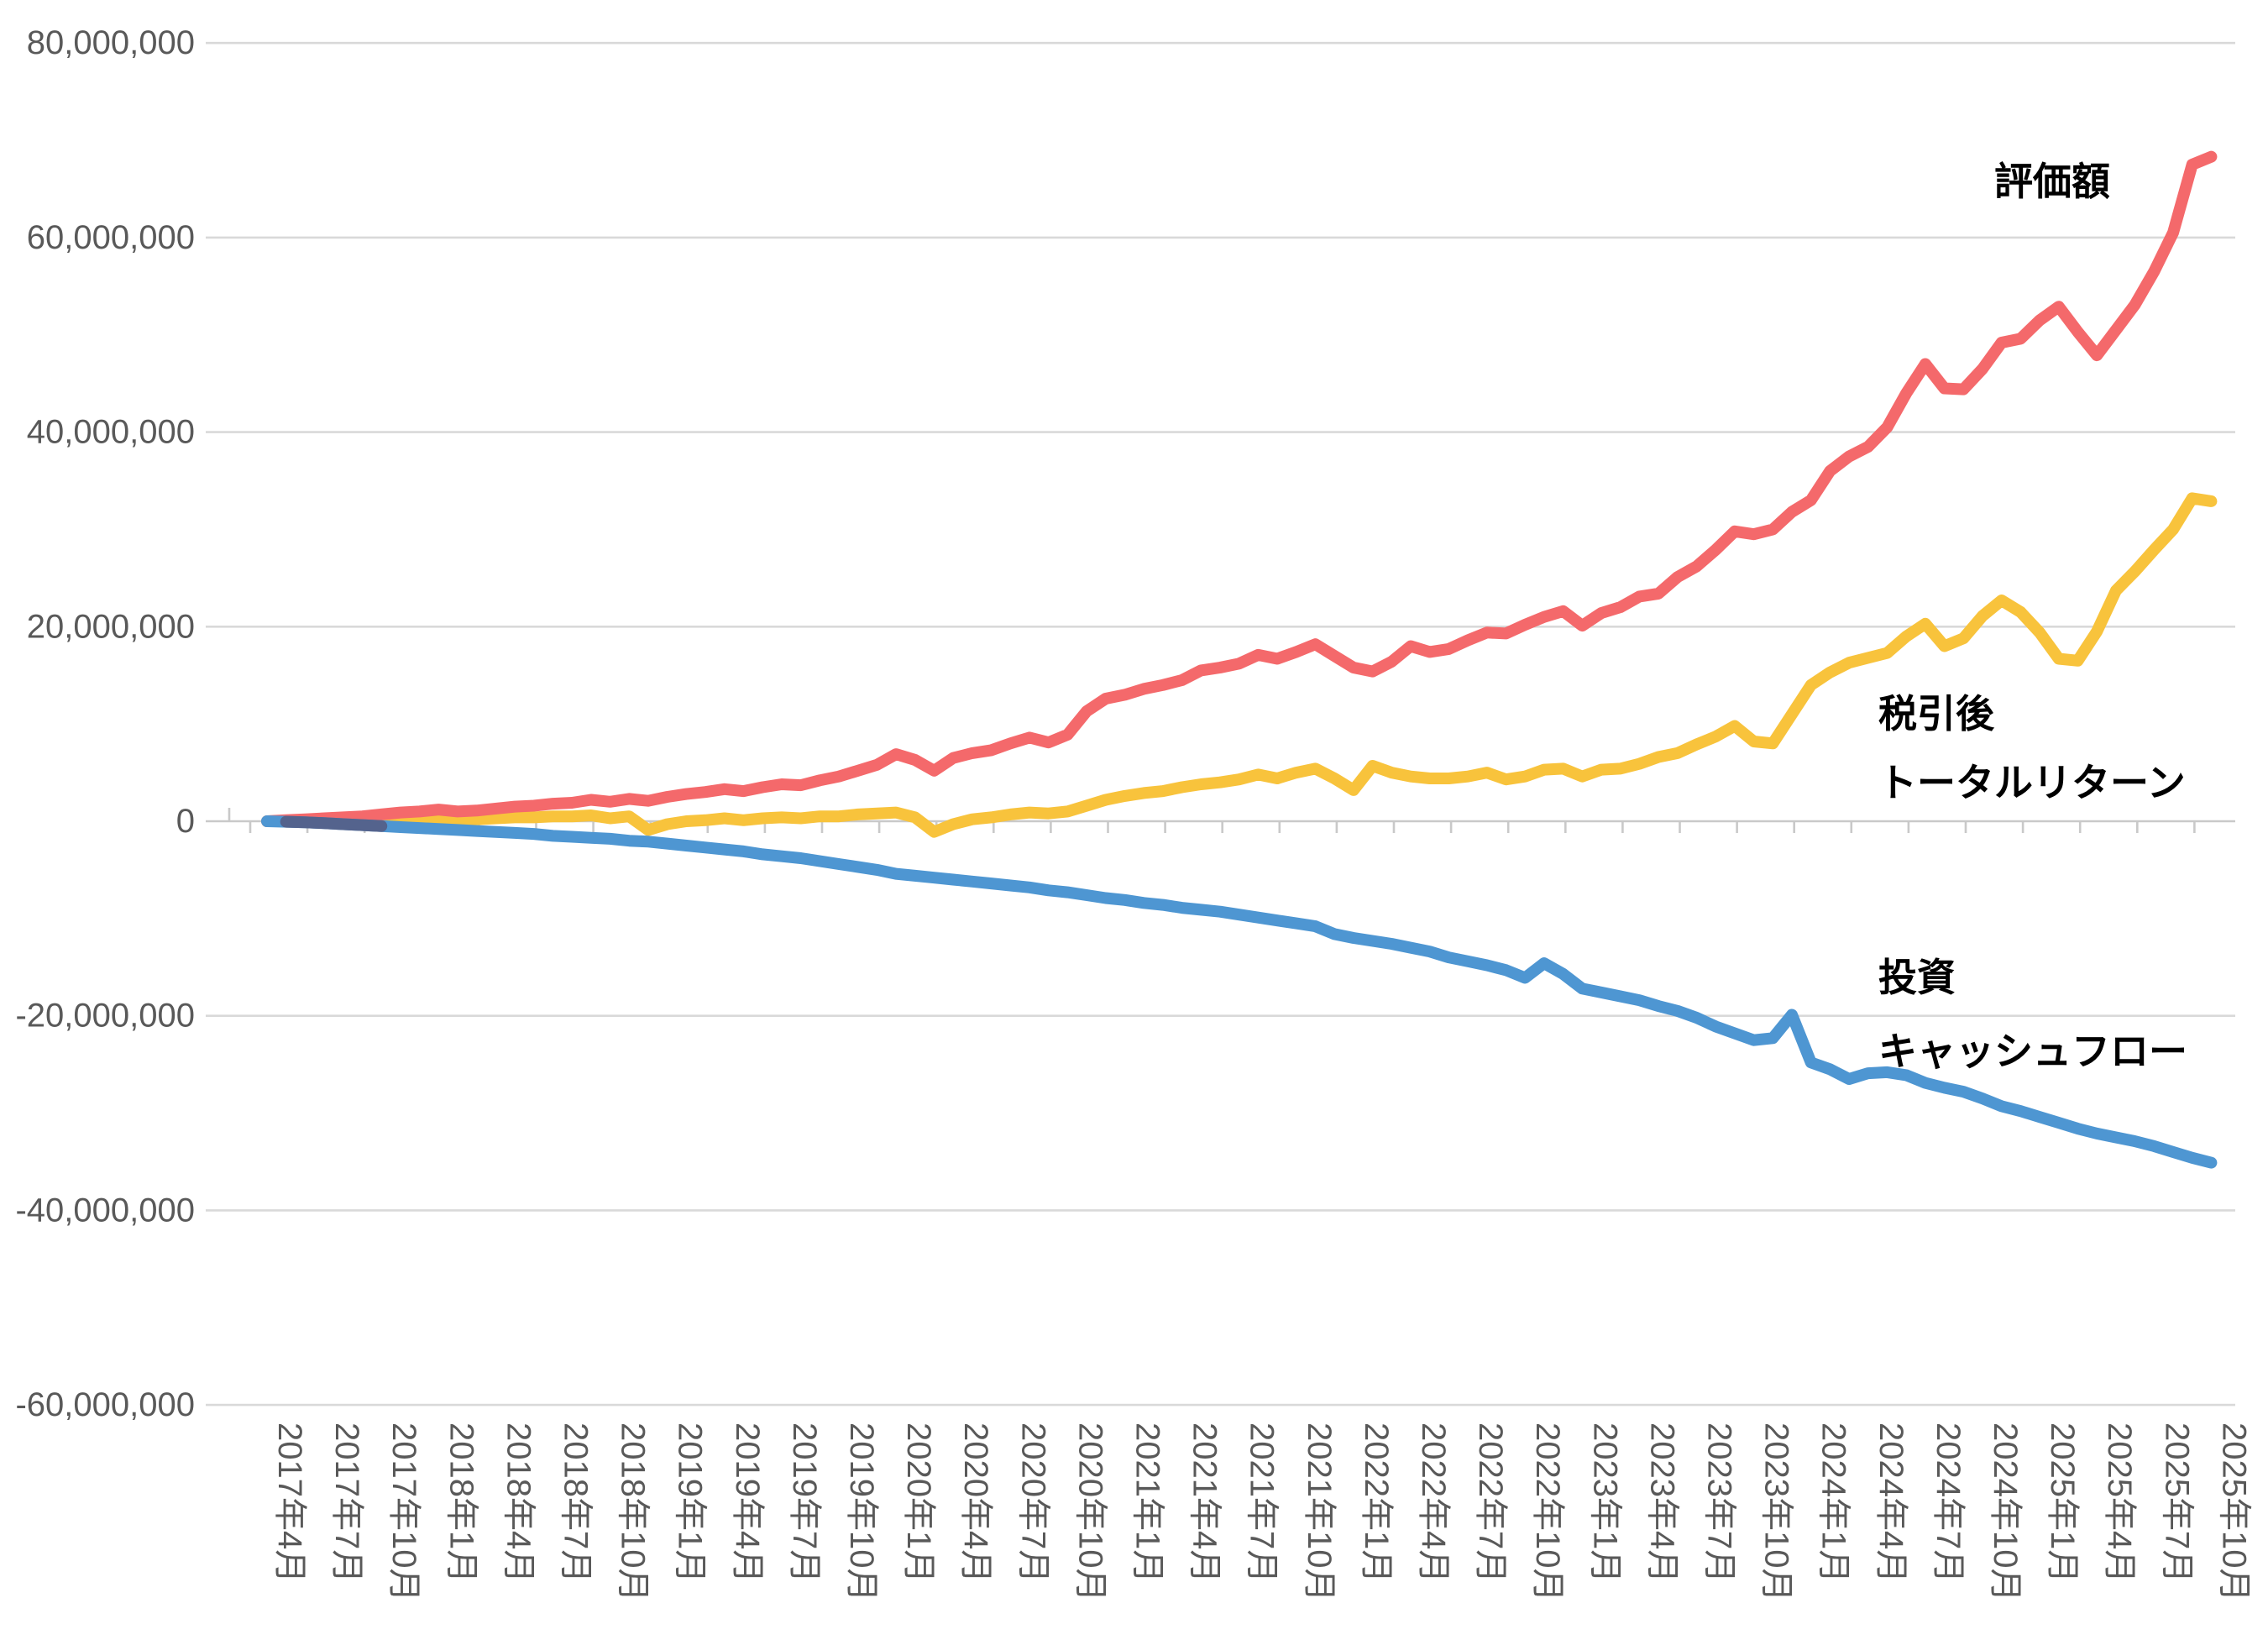 The height and width of the screenshot is (1645, 2268). Describe the element at coordinates (347, 1502) in the screenshot. I see `x-axis-label: 2017年7月` at that location.